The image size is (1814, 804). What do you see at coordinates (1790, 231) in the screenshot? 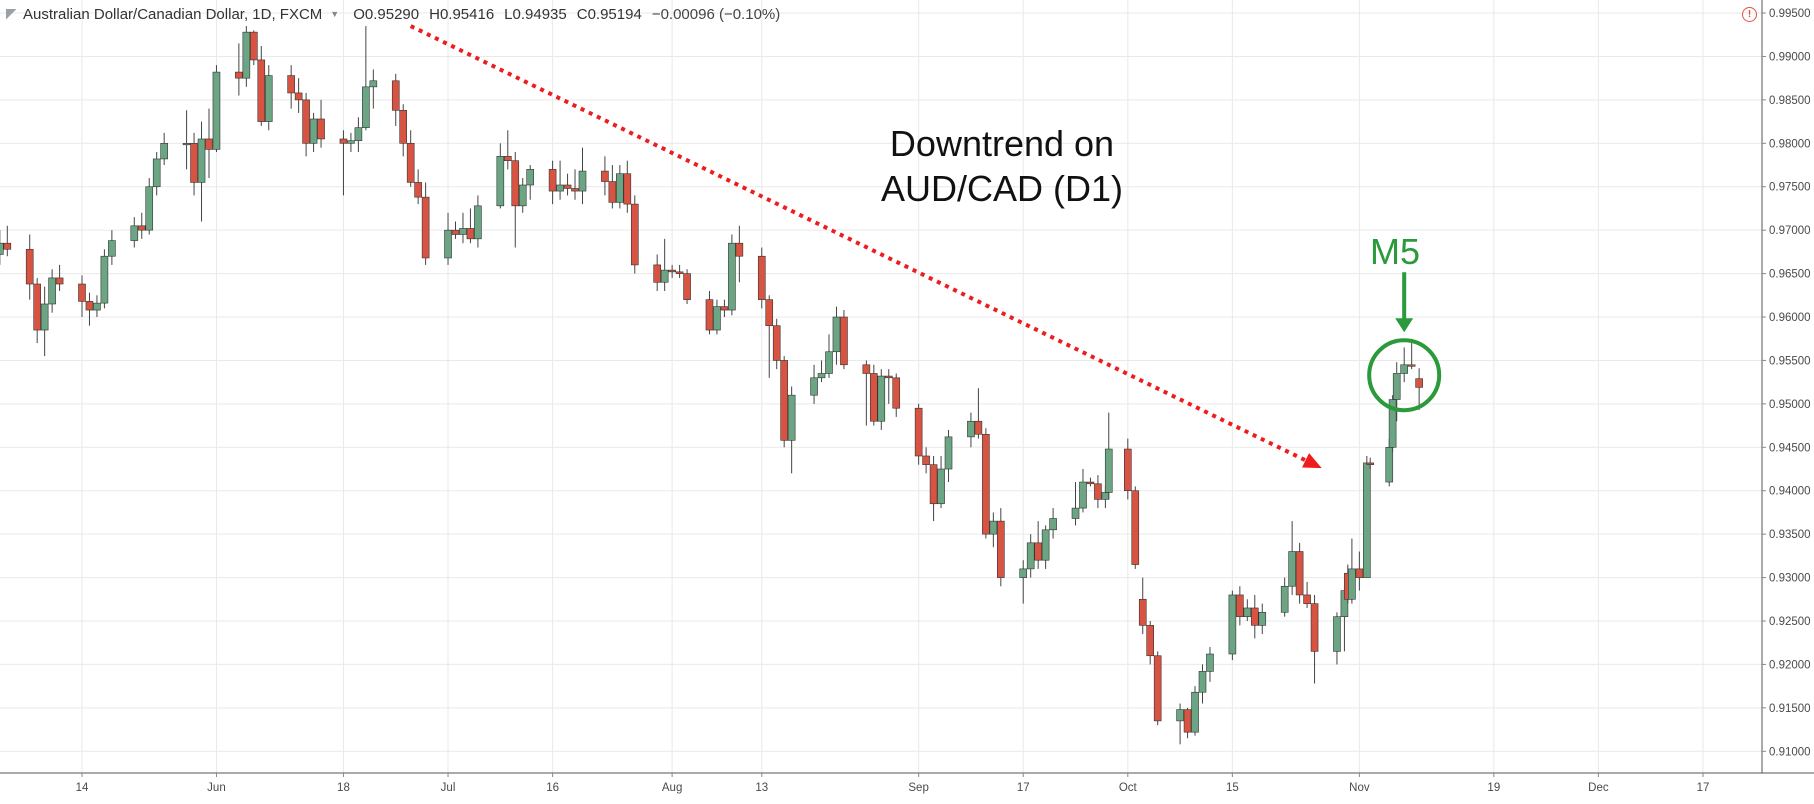
I see `price-tick-label: 0.97000` at bounding box center [1790, 231].